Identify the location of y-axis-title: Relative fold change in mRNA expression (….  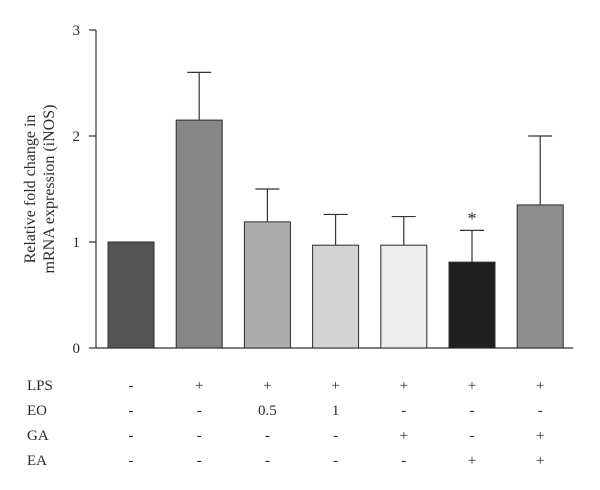
(40, 189).